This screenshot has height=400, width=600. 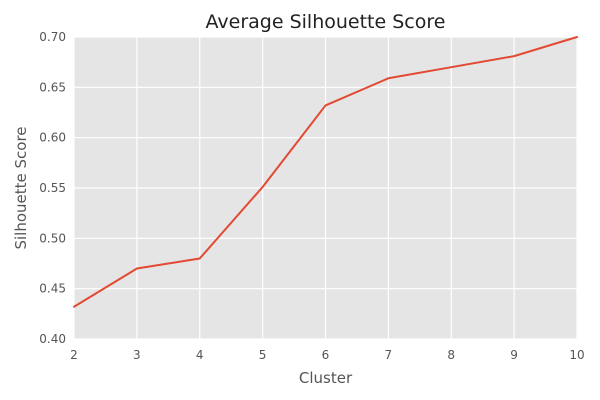 What do you see at coordinates (326, 355) in the screenshot?
I see `x-tick-label: 6` at bounding box center [326, 355].